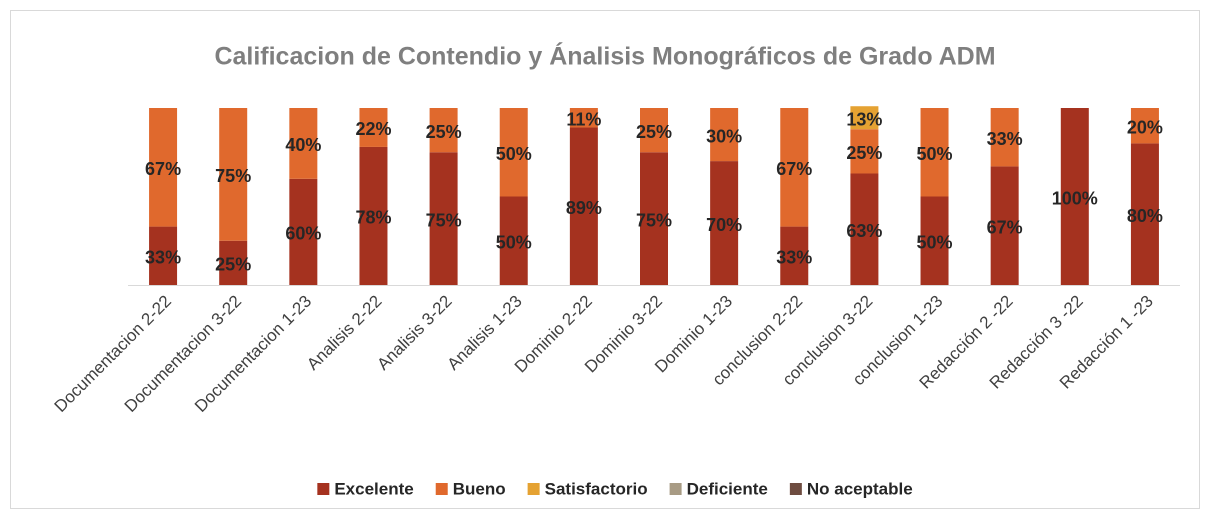 The width and height of the screenshot is (1210, 520). Describe the element at coordinates (596, 488) in the screenshot. I see `legend-label: Satisfactorio` at that location.